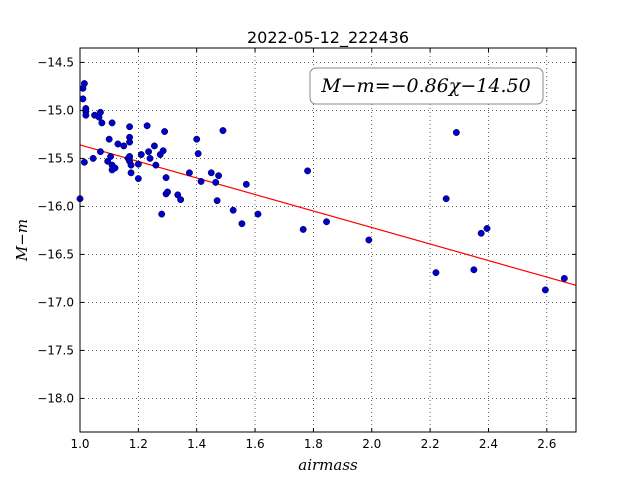 The width and height of the screenshot is (640, 480). What do you see at coordinates (55, 254) in the screenshot?
I see `y-tick-label: −16.5` at bounding box center [55, 254].